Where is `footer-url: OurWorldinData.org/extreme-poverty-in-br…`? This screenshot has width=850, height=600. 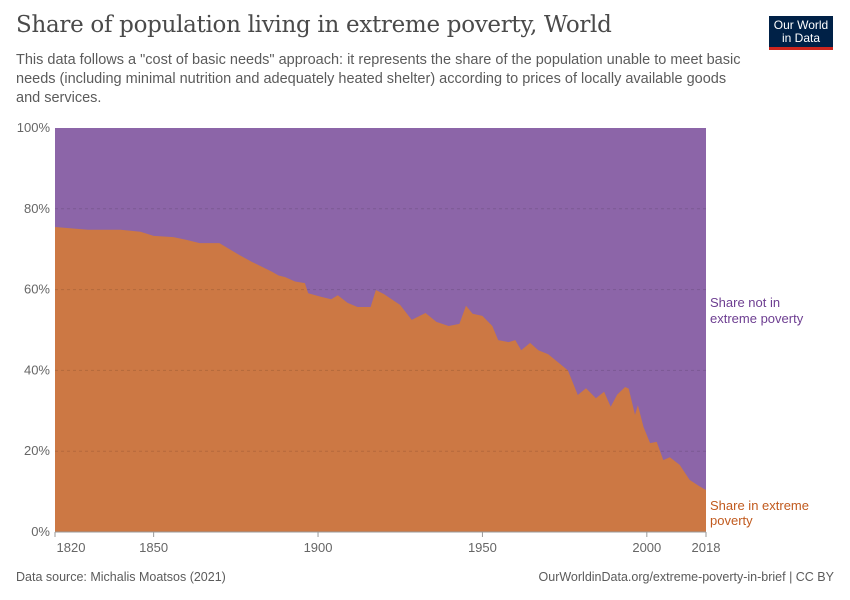 footer-url: OurWorldinData.org/extreme-poverty-in-br… is located at coordinates (686, 577).